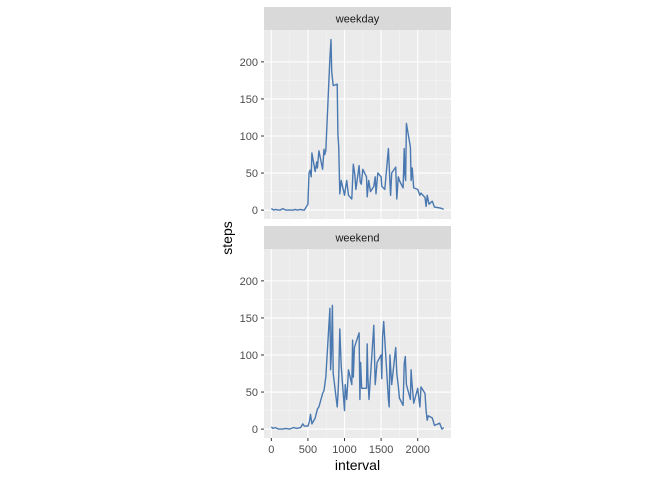 The image size is (672, 480). I want to click on x-tick-label: 2000, so click(417, 450).